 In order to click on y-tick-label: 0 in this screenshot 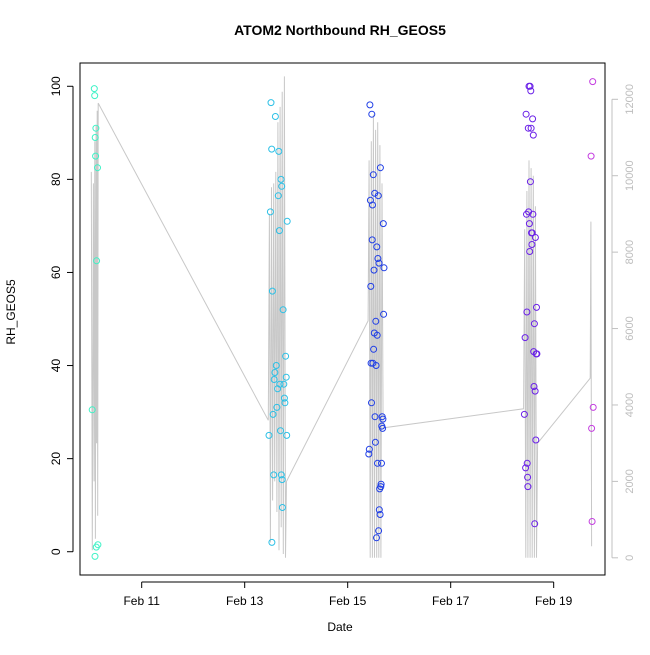, I will do `click(56, 551)`.